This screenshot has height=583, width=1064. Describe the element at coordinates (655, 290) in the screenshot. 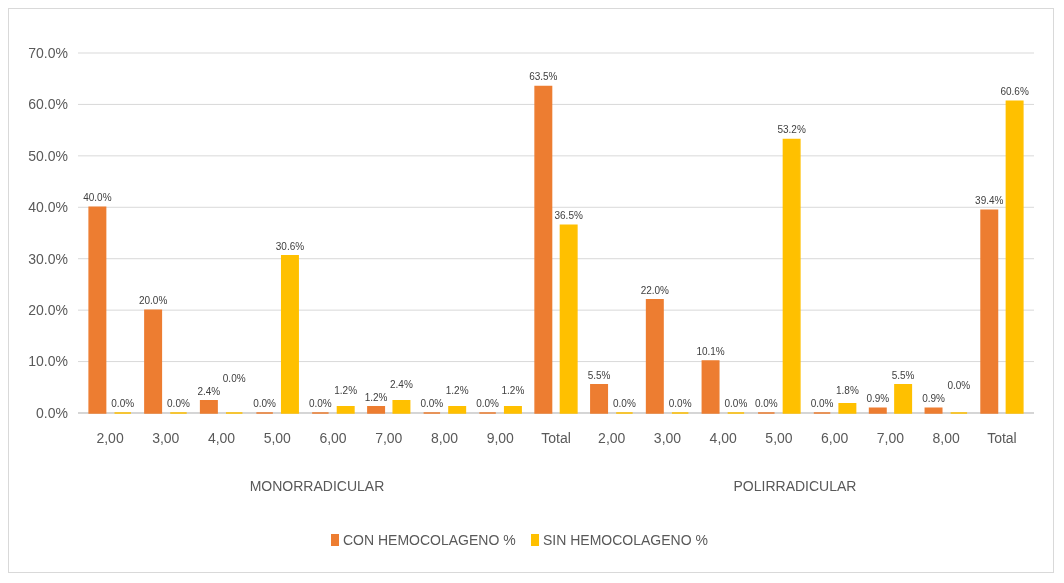

I see `data-label: 22.0%` at that location.